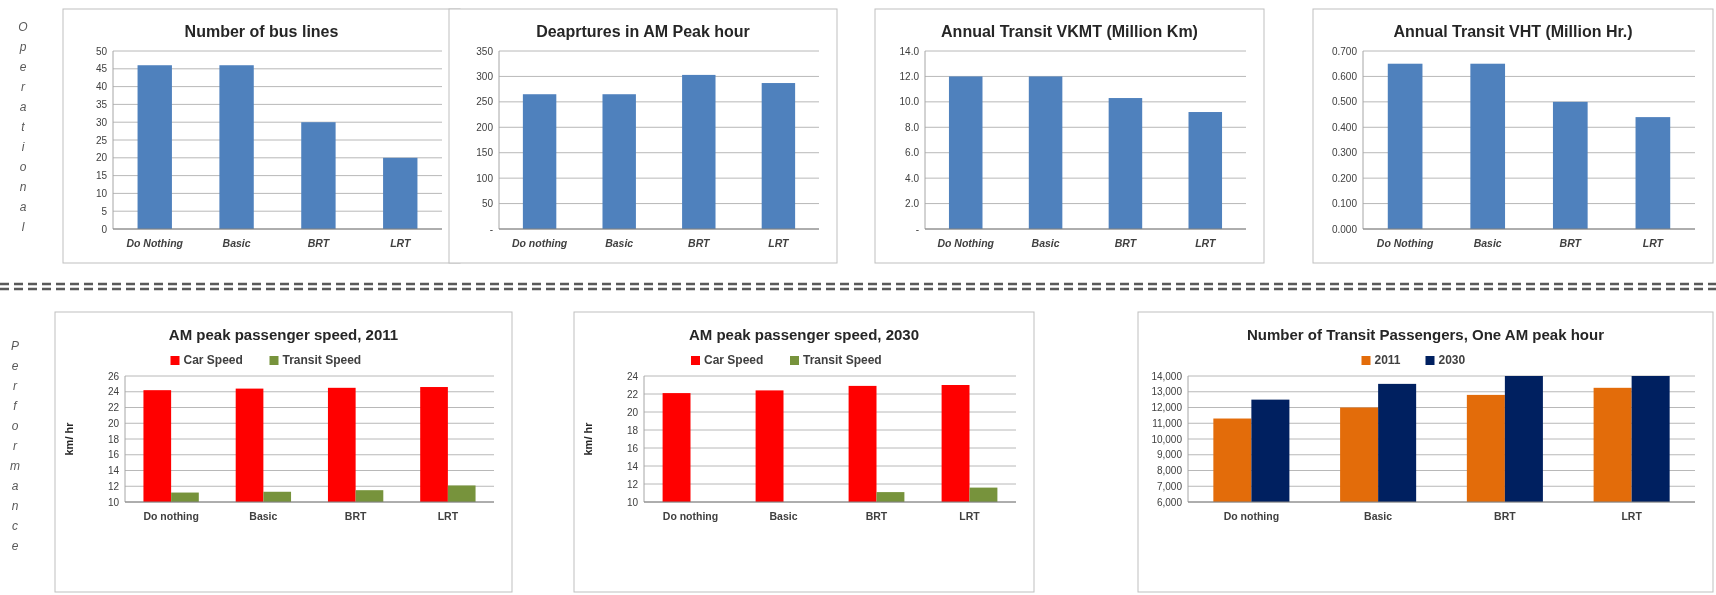 Image resolution: width=1716 pixels, height=595 pixels. What do you see at coordinates (485, 102) in the screenshot?
I see `y-tick-label: 250` at bounding box center [485, 102].